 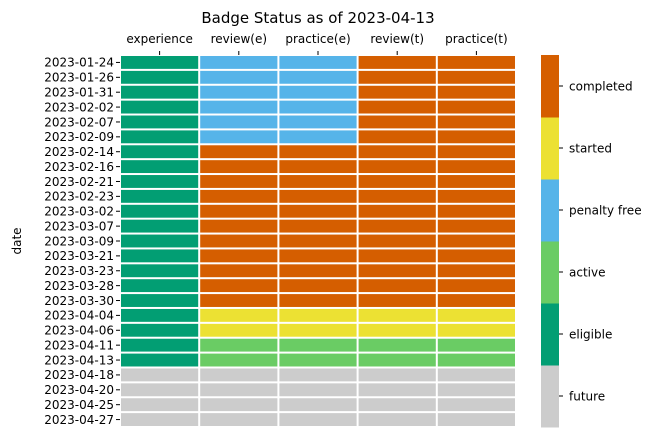 What do you see at coordinates (79, 122) in the screenshot?
I see `y-tick-label: 2023-02-07` at bounding box center [79, 122].